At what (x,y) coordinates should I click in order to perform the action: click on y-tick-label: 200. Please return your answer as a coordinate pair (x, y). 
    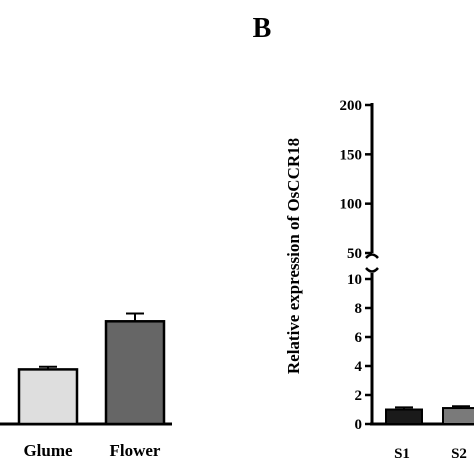
    Looking at the image, I should click on (351, 106).